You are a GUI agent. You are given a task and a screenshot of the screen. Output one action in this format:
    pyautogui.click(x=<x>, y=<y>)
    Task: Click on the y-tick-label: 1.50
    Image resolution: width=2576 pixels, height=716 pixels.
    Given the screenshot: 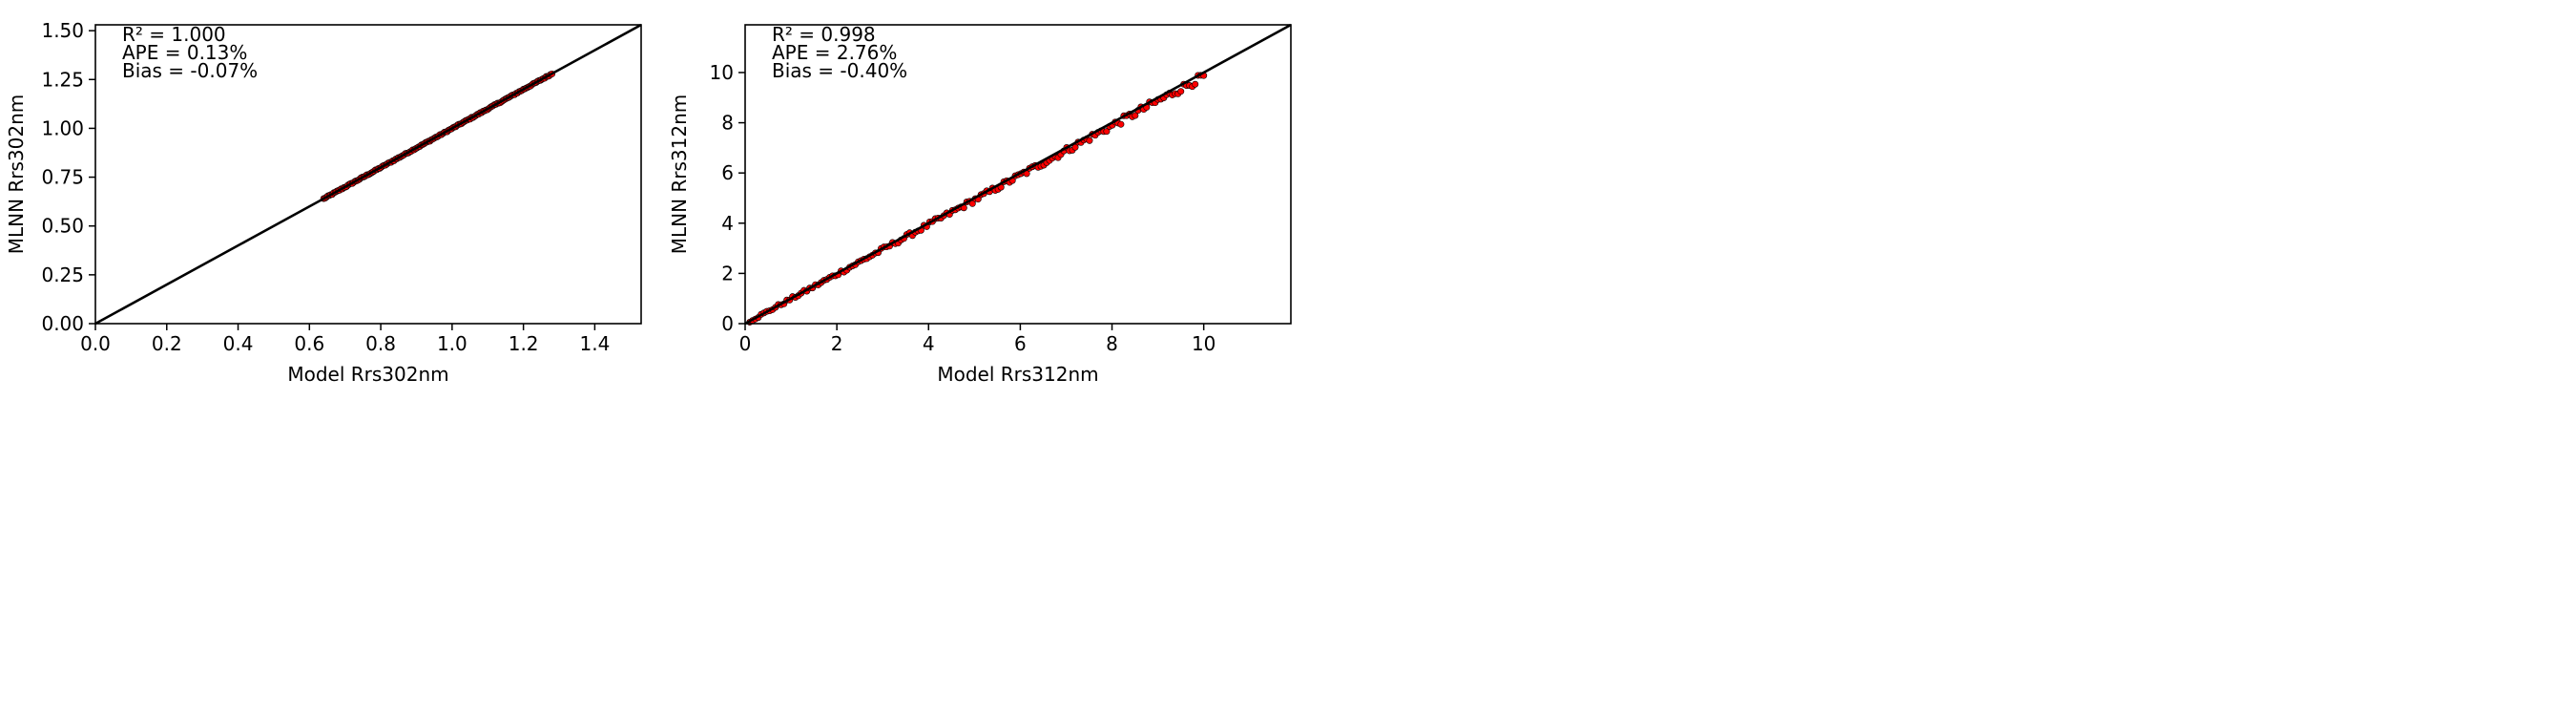 What is the action you would take?
    pyautogui.click(x=62, y=30)
    